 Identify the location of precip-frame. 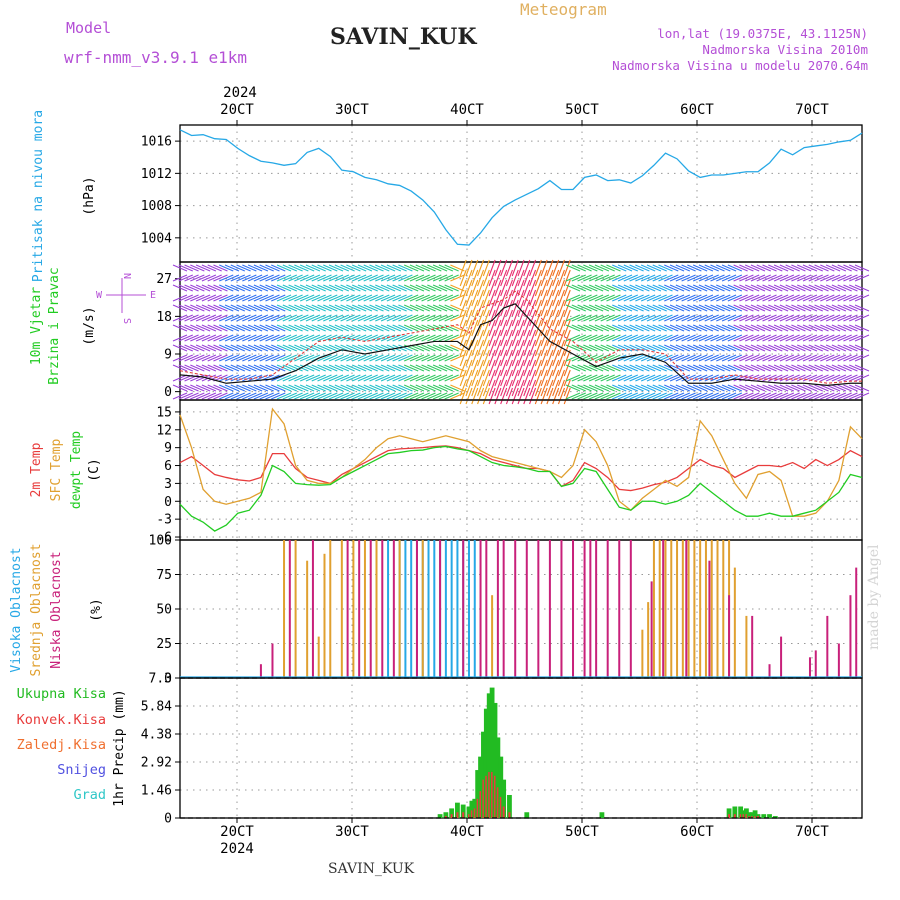
(521, 748).